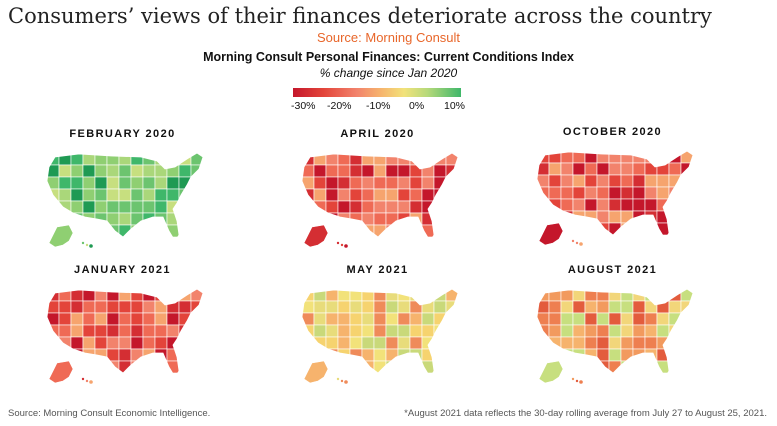  I want to click on map-panel: OCTOBER 2020, so click(612, 188).